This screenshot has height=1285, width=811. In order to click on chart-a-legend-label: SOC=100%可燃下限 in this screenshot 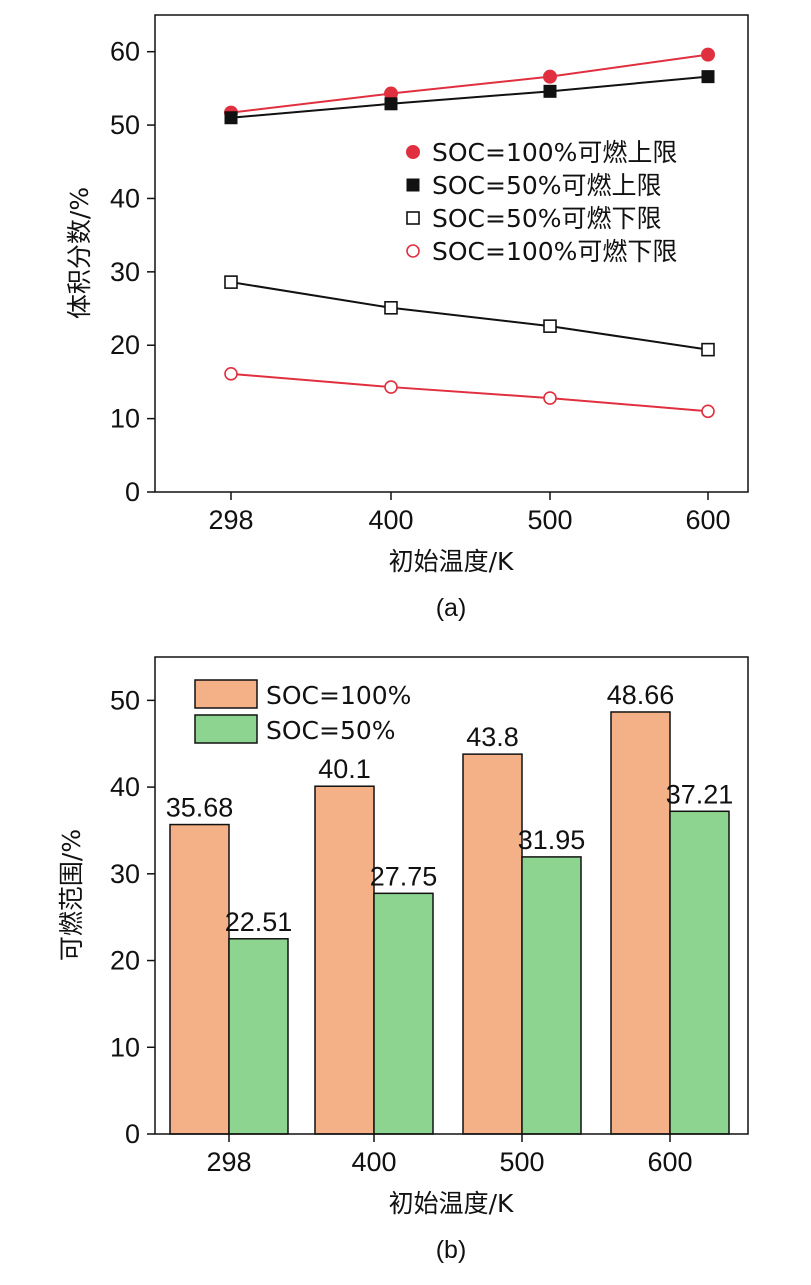, I will do `click(554, 251)`.